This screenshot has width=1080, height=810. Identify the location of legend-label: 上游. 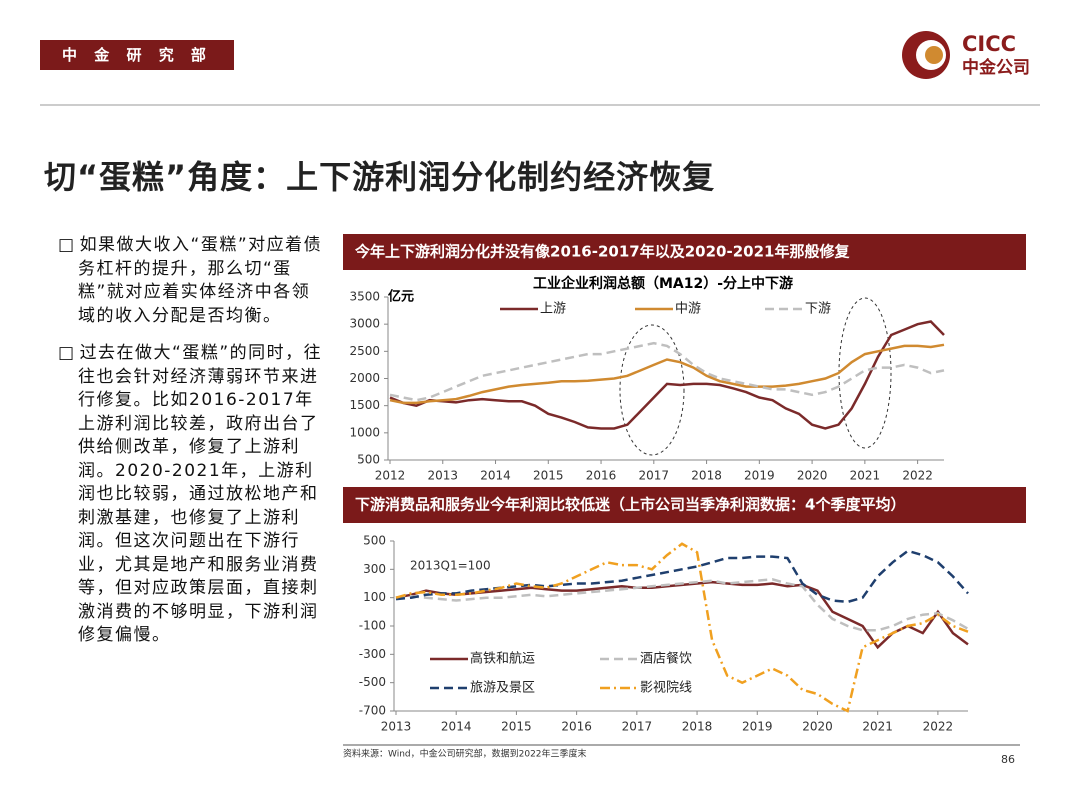
(553, 309).